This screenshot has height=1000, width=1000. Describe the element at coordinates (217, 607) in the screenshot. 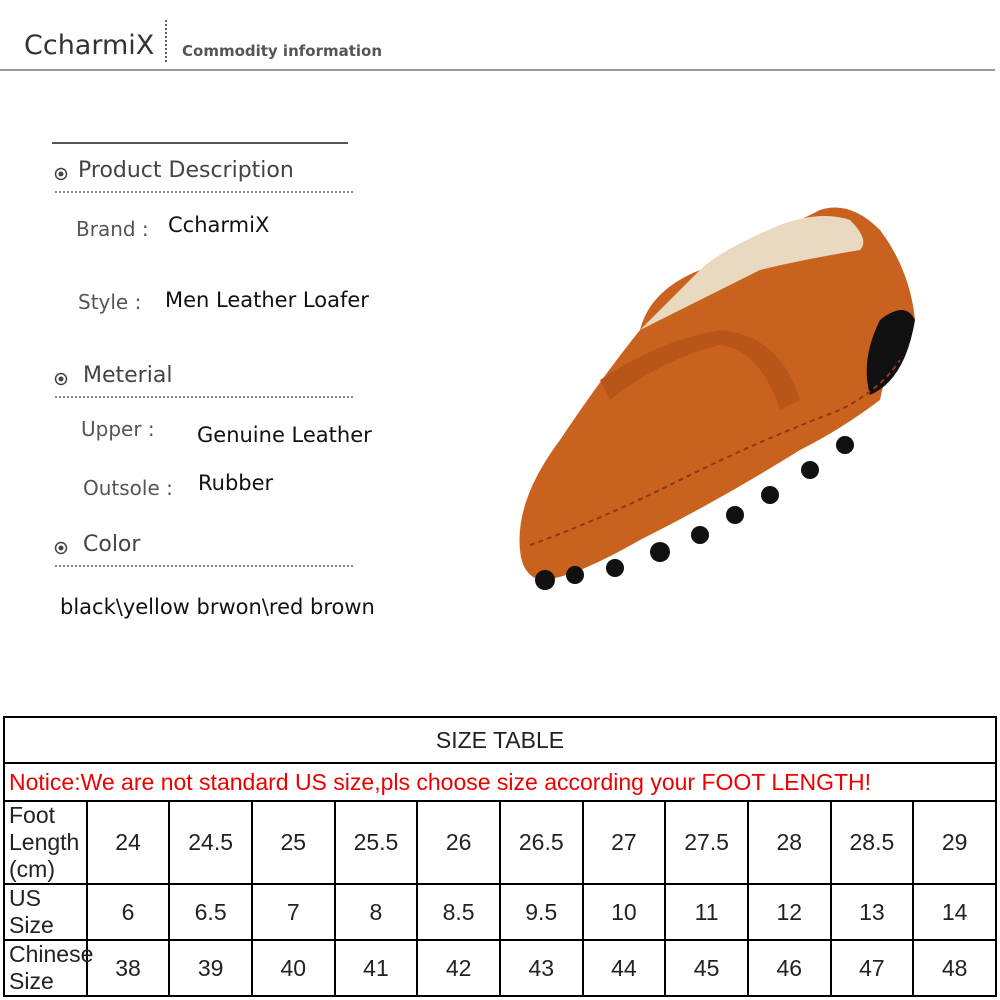

I see `color-text: black\yellow brwon\red brown` at that location.